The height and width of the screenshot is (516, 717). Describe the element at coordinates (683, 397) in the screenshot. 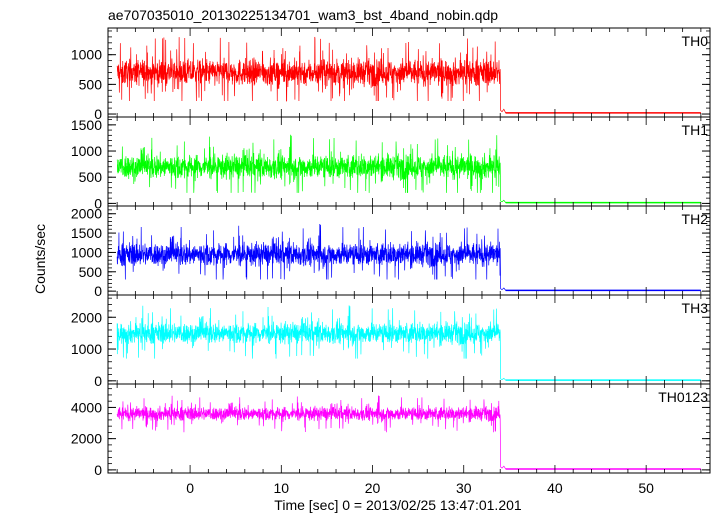

I see `panel-label: TH0123` at that location.